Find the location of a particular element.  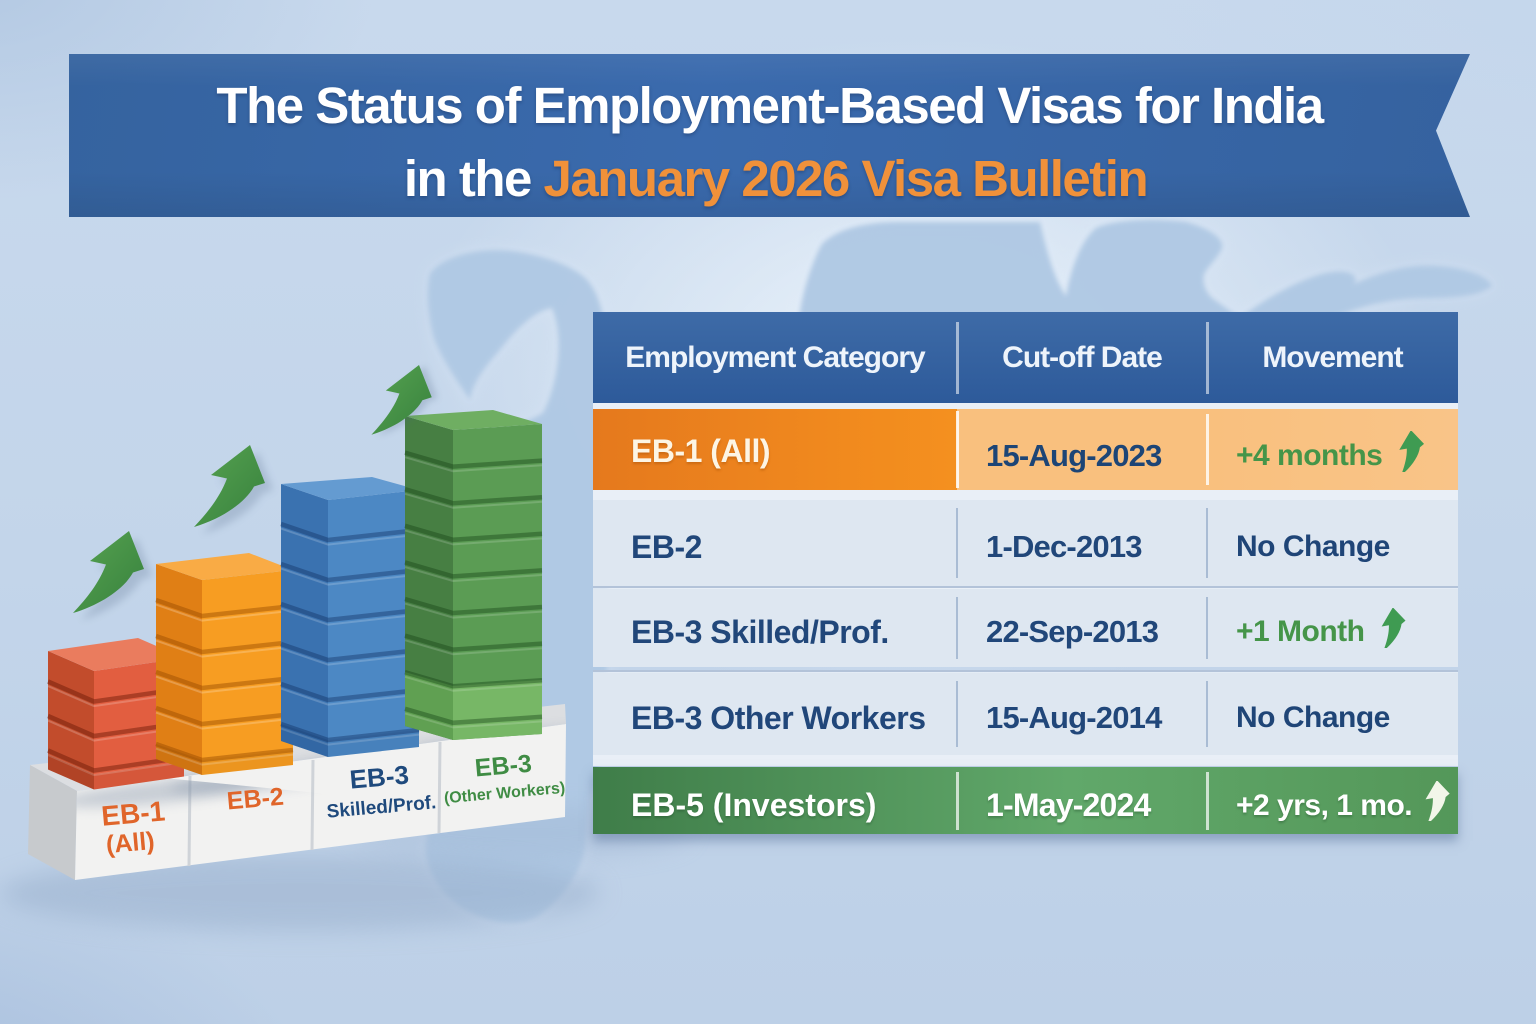

svg-text: EB-1 is located at coordinates (133, 813).